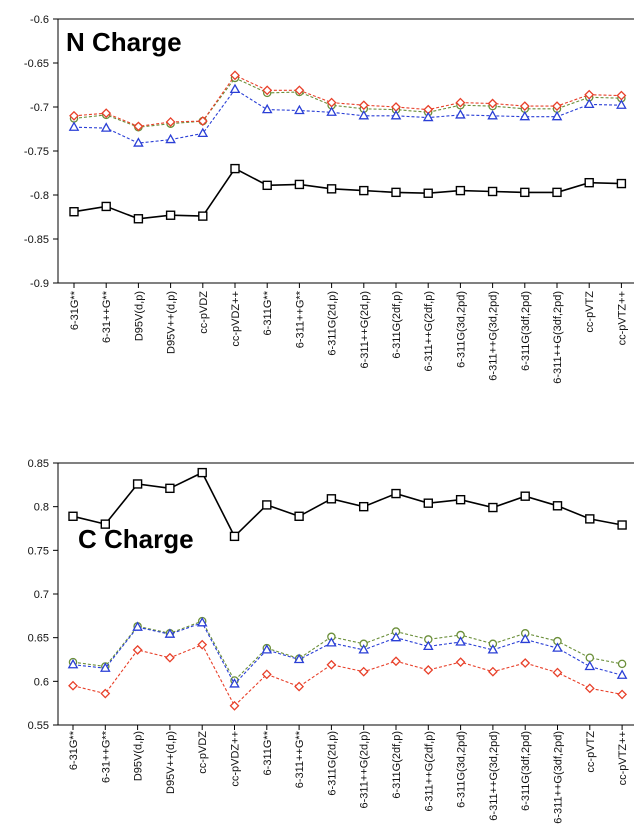 The image size is (637, 831). Describe the element at coordinates (36, 64) in the screenshot. I see `y-tick-label: -0.65` at that location.